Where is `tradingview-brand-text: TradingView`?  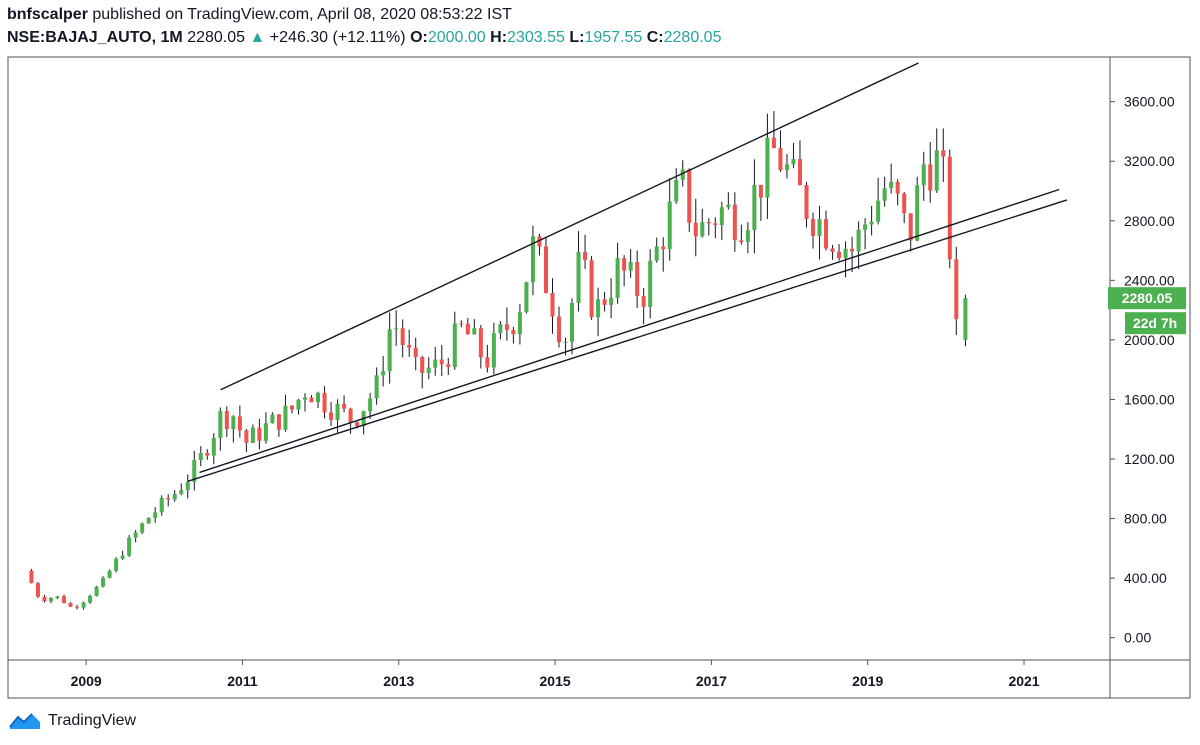 tradingview-brand-text: TradingView is located at coordinates (92, 720).